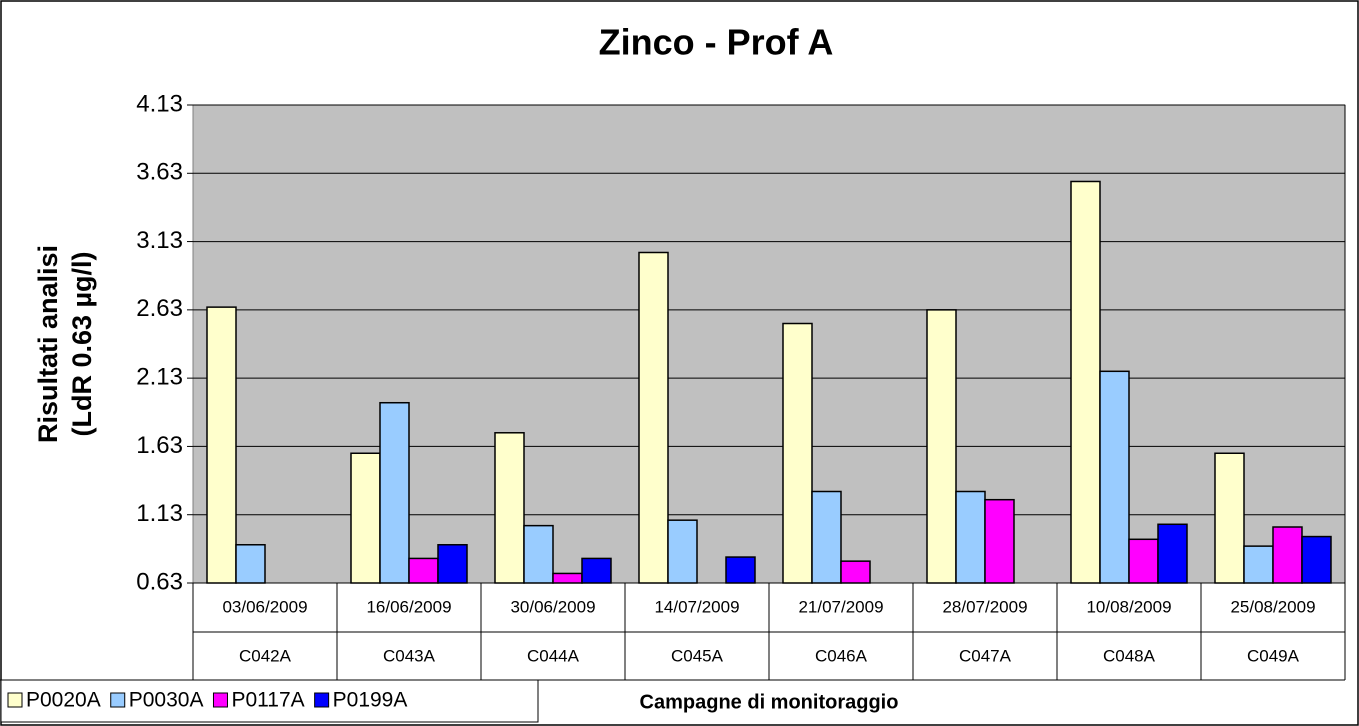 The width and height of the screenshot is (1359, 726). What do you see at coordinates (159, 581) in the screenshot?
I see `y-tick-label: 0.63` at bounding box center [159, 581].